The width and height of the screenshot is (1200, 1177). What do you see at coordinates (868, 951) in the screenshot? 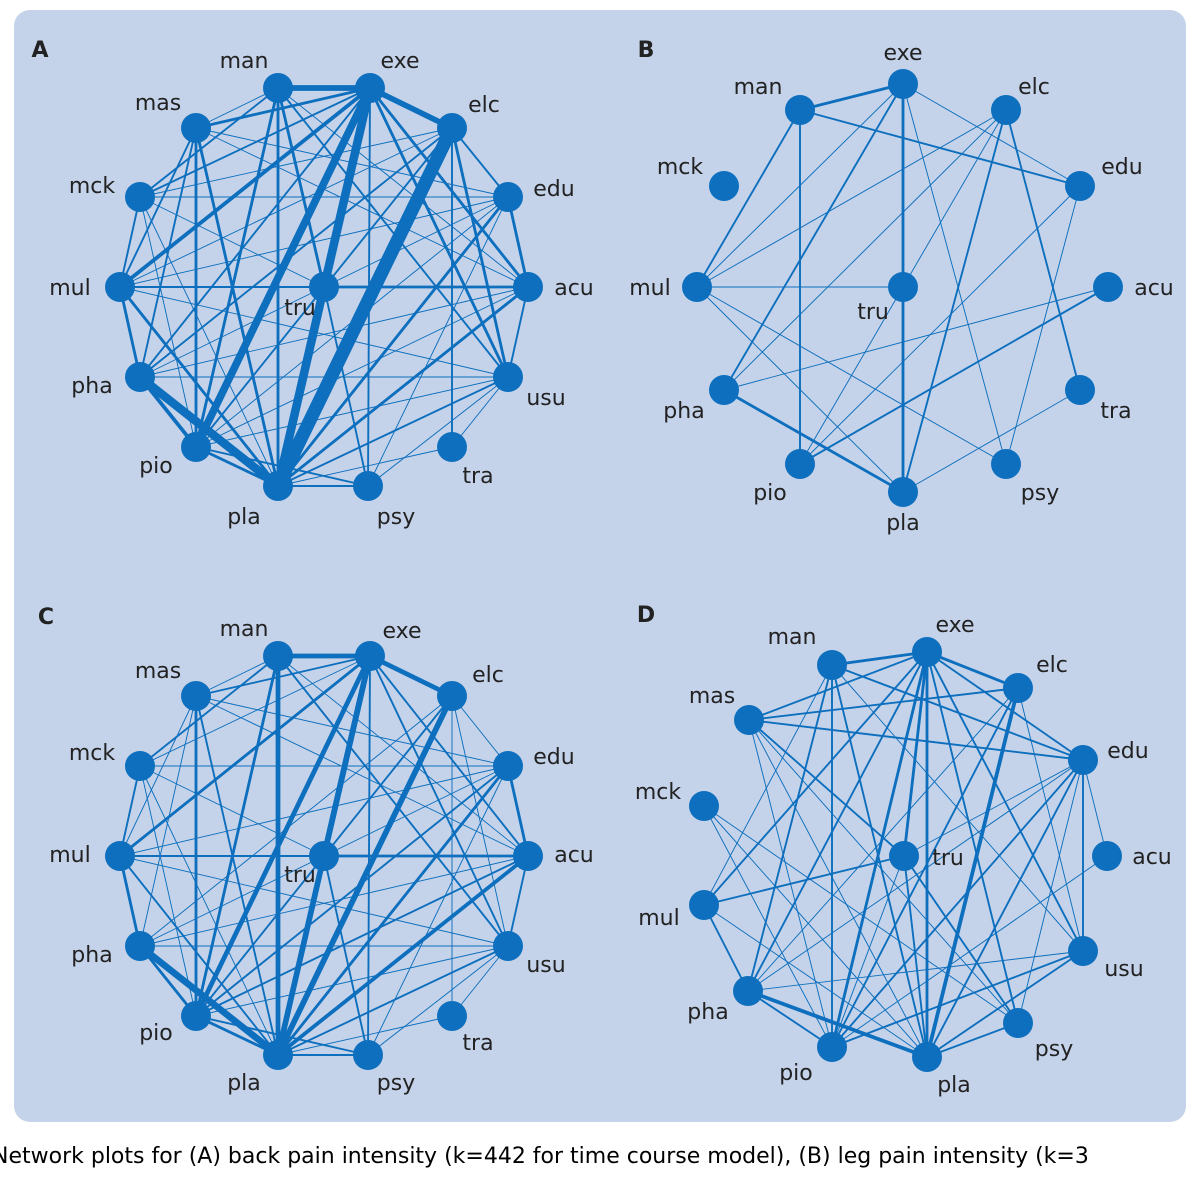
I see `edge-tru-pio` at bounding box center [868, 951].